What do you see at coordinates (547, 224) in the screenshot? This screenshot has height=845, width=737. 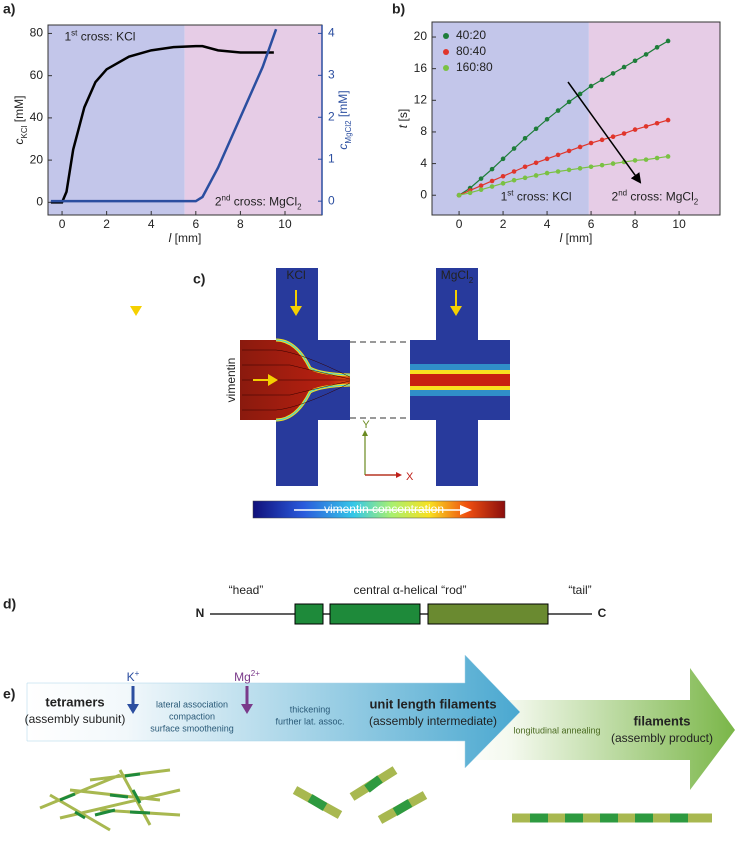 I see `x-tick-label: 4` at bounding box center [547, 224].